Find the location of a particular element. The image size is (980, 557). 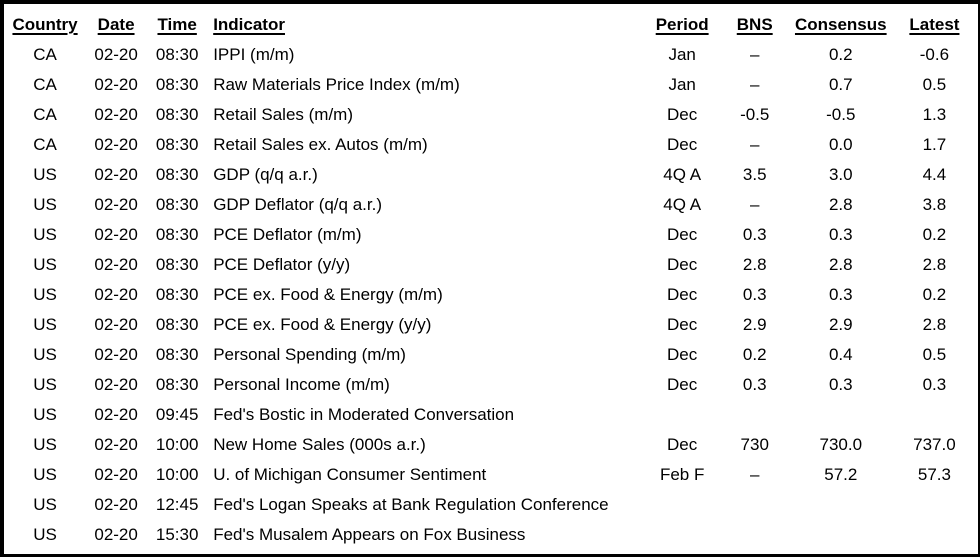

cell-bns: 730 is located at coordinates (754, 444).